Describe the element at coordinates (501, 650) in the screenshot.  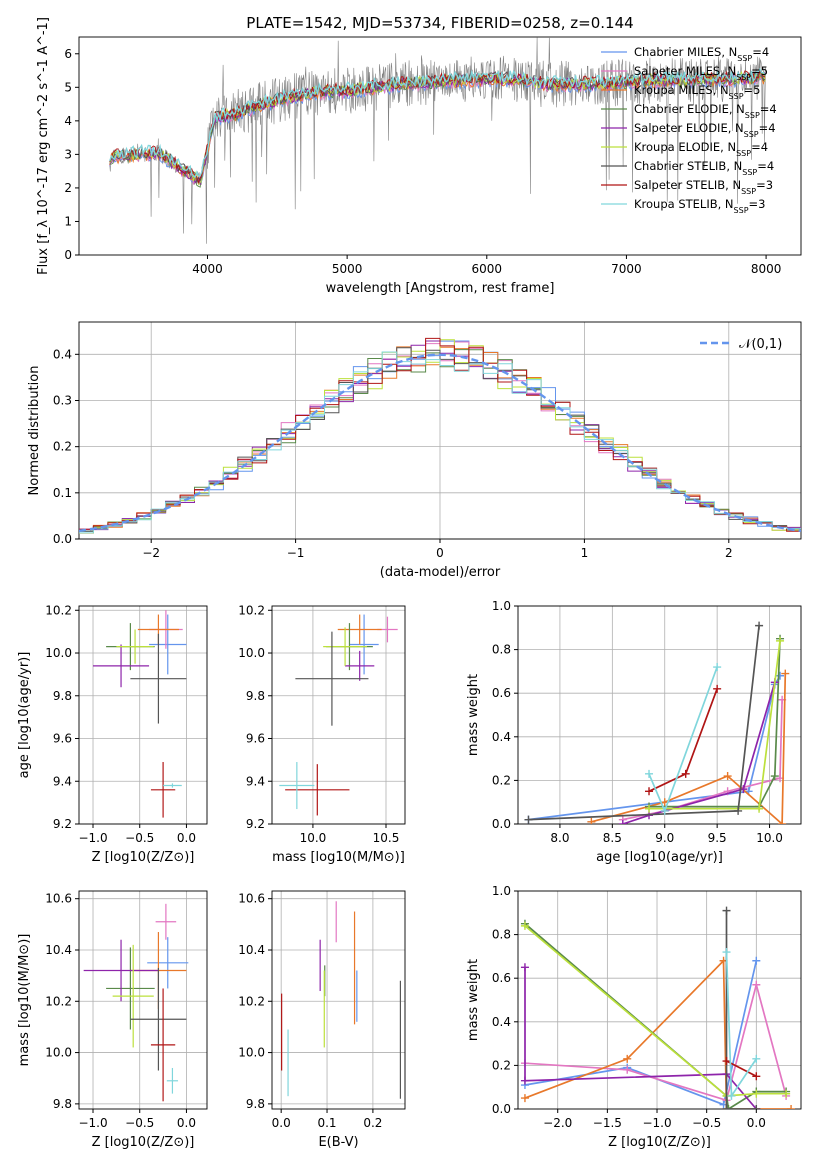
I see `y-tick-label: 0.8` at that location.